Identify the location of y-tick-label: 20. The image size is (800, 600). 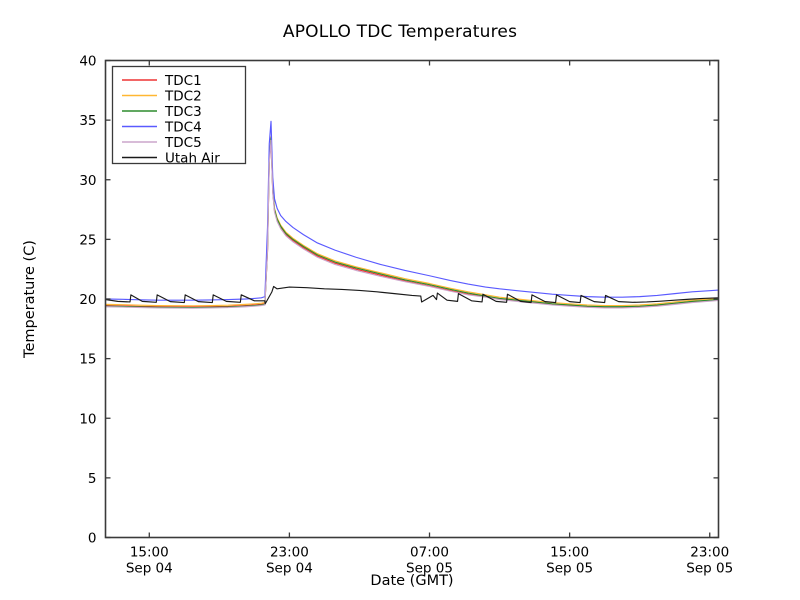
(87, 300).